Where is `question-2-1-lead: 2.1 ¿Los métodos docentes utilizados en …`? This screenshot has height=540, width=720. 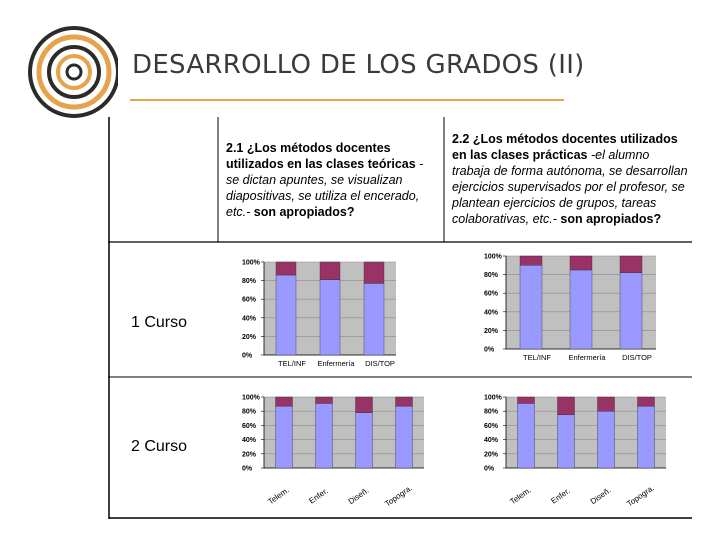 question-2-1-lead: 2.1 ¿Los métodos docentes utilizados en … is located at coordinates (321, 156).